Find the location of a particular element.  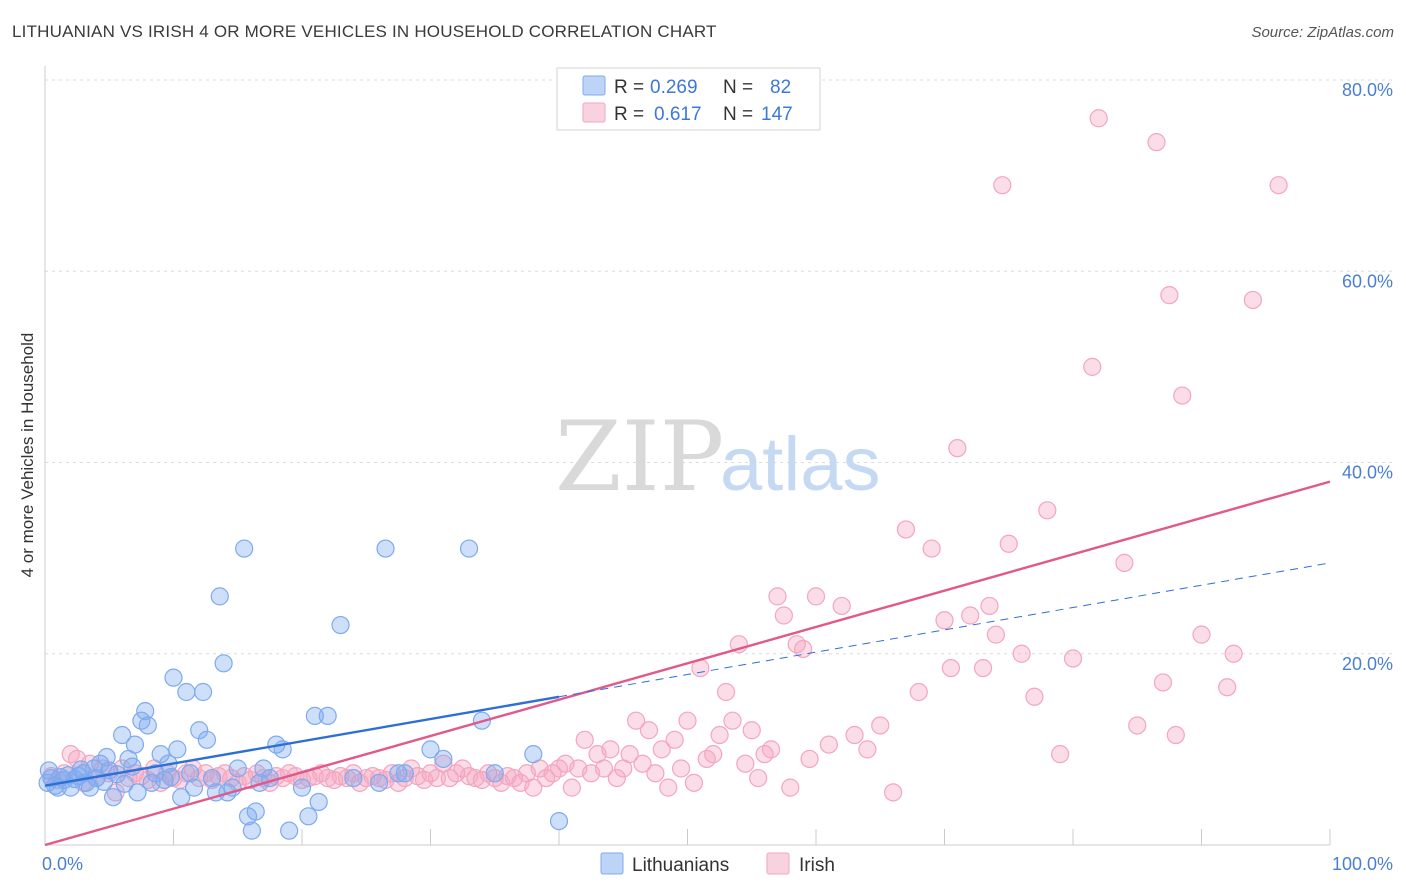

legend-r-value-2: 0.617 is located at coordinates (678, 114).